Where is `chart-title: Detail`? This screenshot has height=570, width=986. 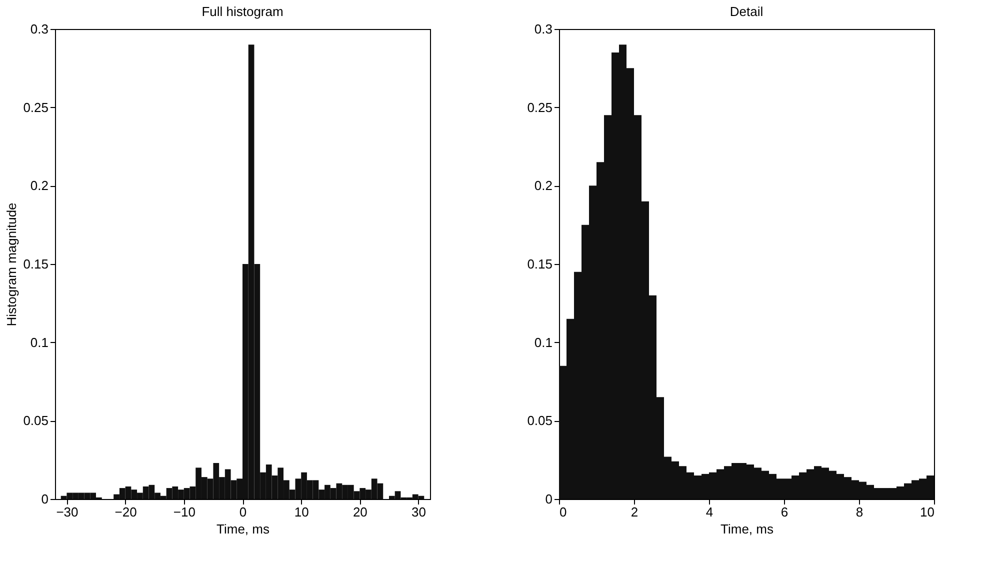
chart-title: Detail is located at coordinates (747, 11).